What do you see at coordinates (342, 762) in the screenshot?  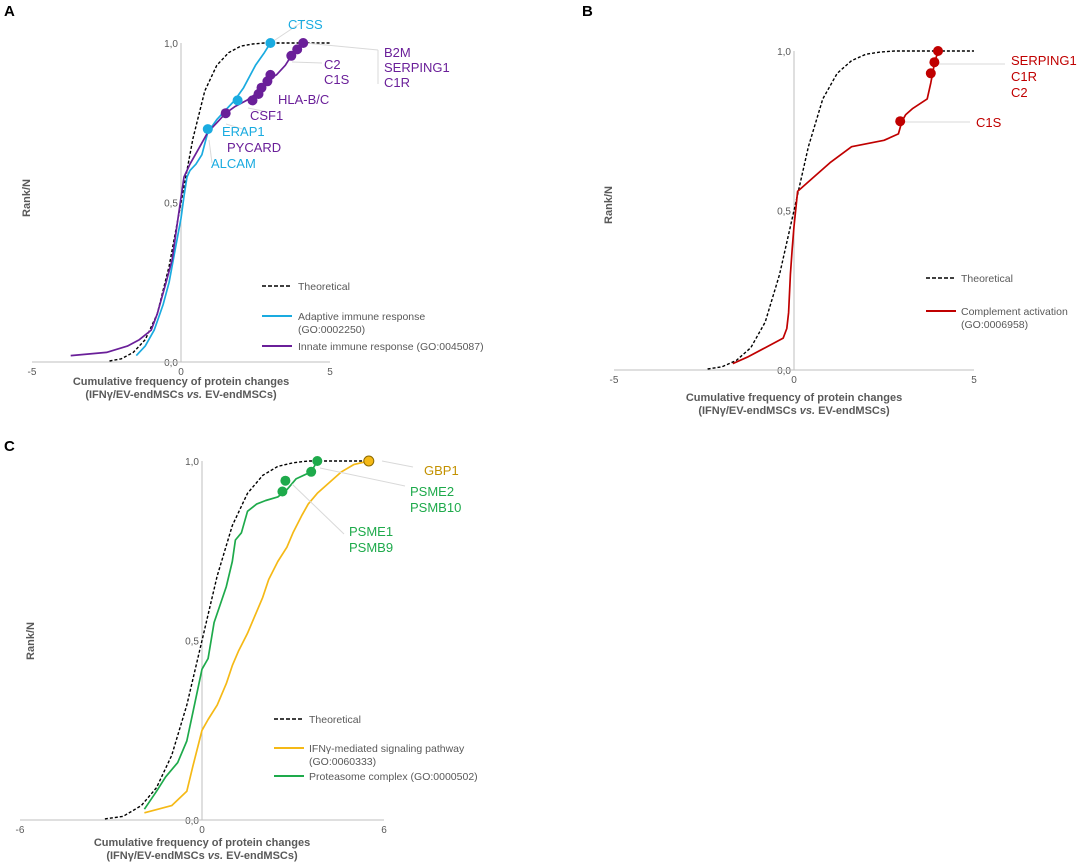 I see `legend-label-ifng-go: (GO:0060333)` at bounding box center [342, 762].